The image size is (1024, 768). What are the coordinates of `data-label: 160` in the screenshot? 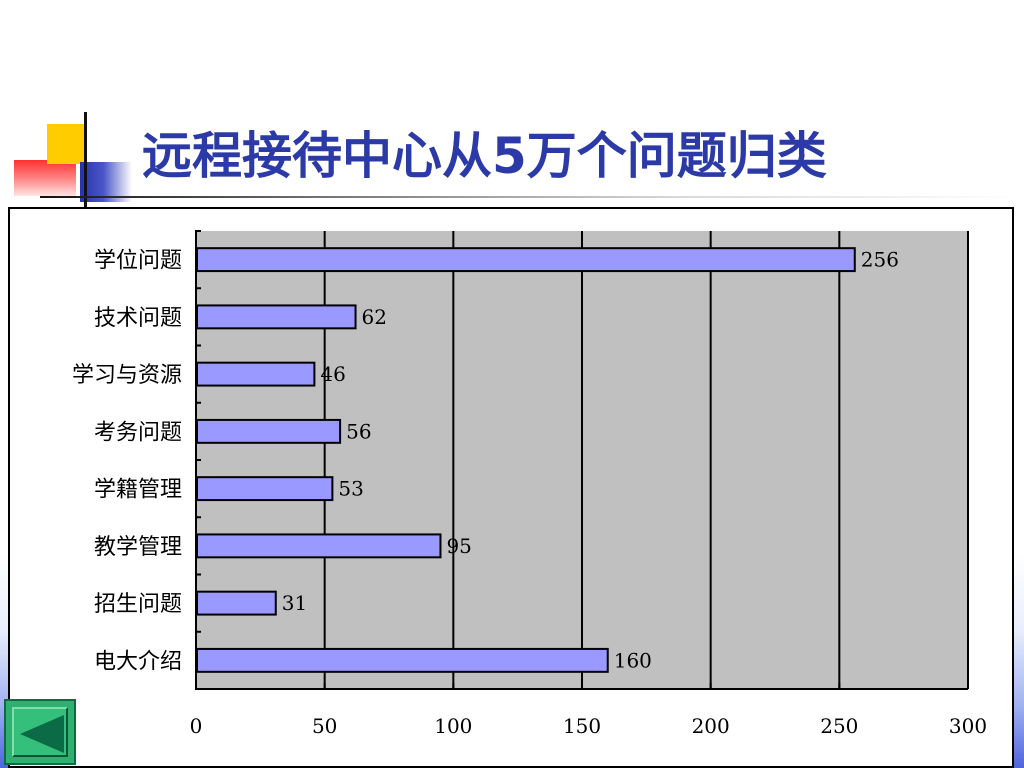 It's located at (633, 660).